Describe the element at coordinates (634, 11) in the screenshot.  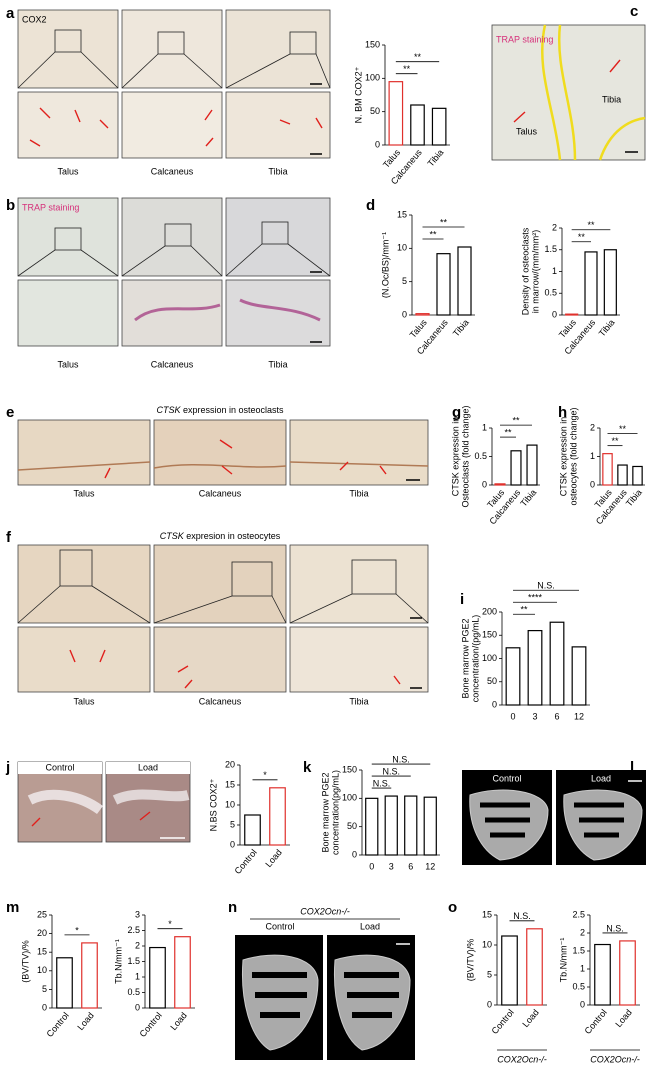
I see `panel-letter: c` at that location.